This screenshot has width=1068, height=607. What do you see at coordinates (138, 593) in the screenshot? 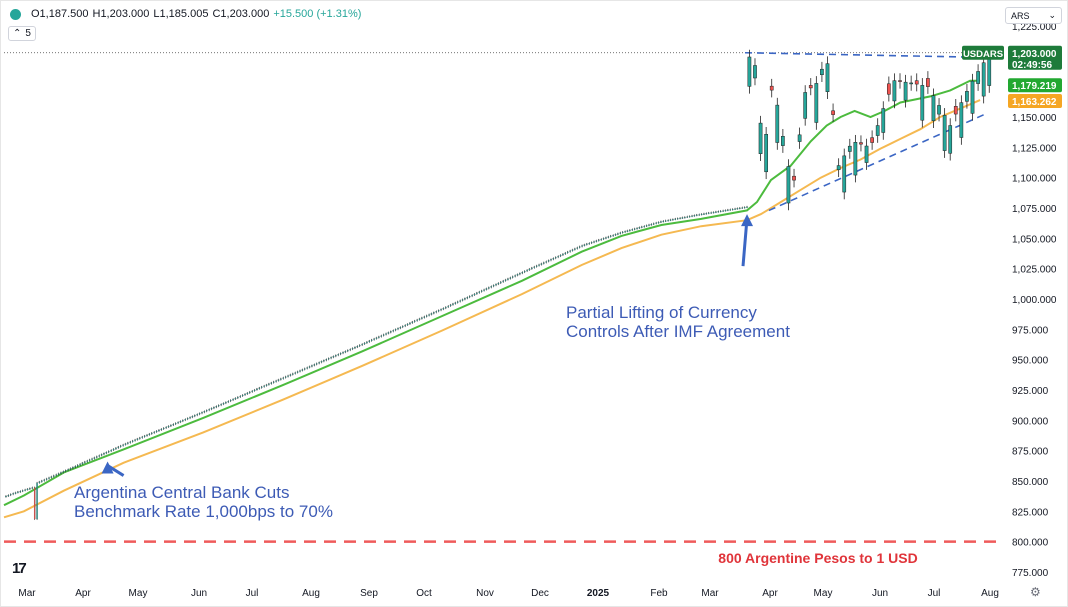
I see `x-tick-label: May` at bounding box center [138, 593].